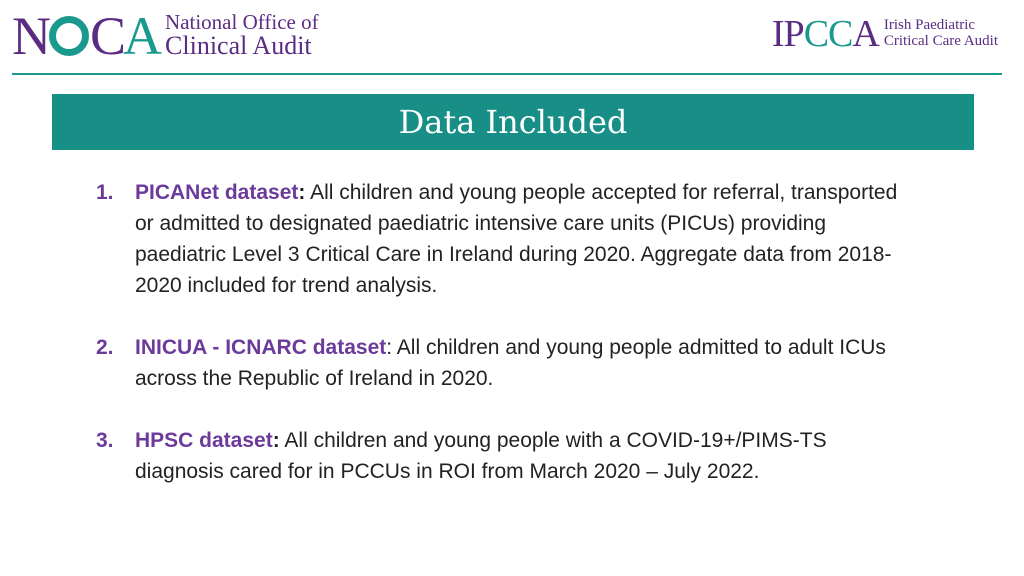  I want to click on item-number: 2., so click(105, 347).